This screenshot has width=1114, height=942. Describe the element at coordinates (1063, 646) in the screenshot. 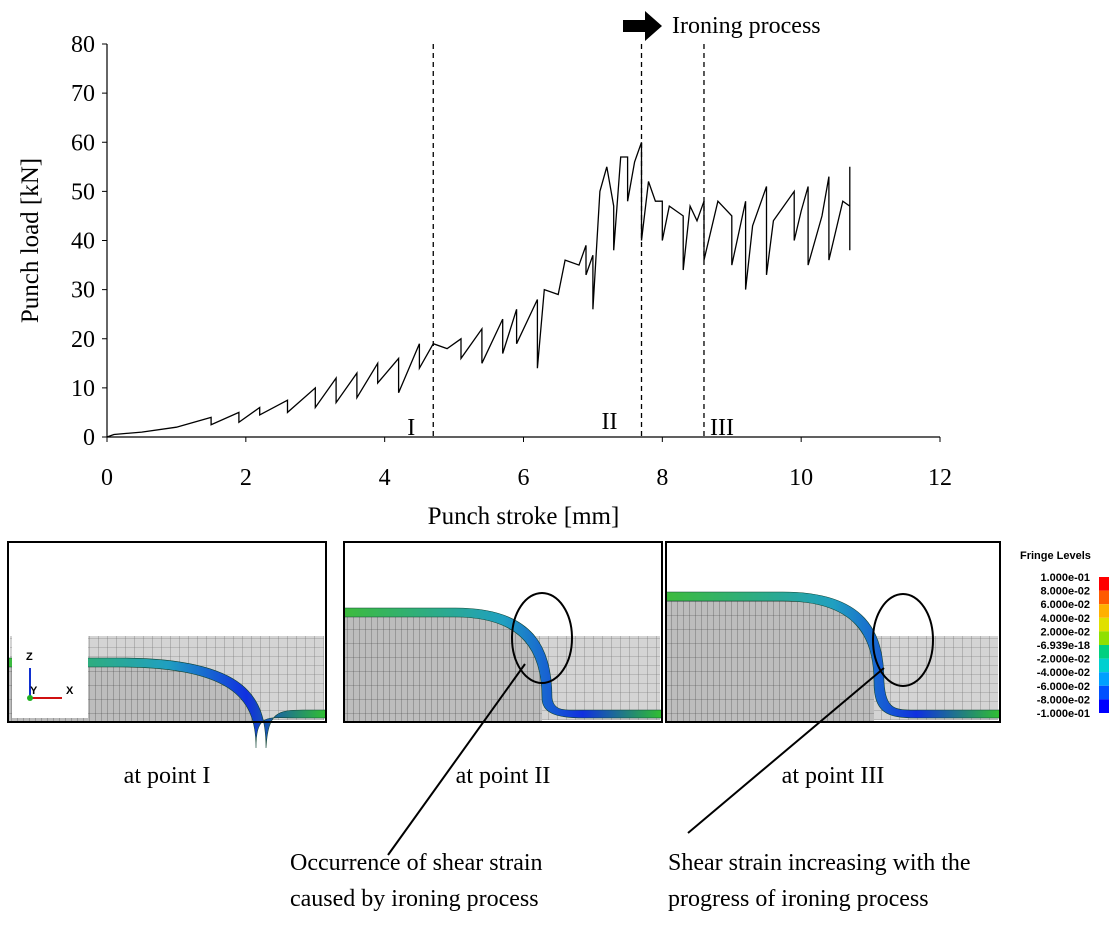

I see `fringe-label: -6.939e-18` at that location.